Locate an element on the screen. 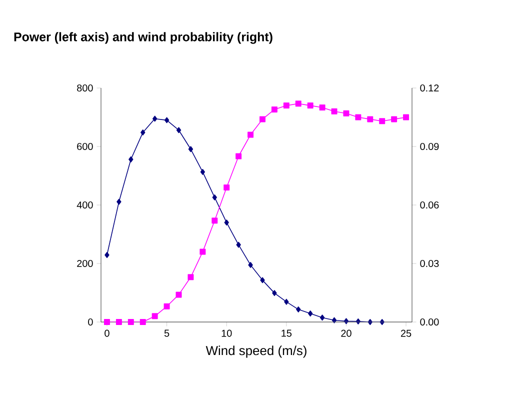  y2-tick-label: 0.12 is located at coordinates (429, 88).